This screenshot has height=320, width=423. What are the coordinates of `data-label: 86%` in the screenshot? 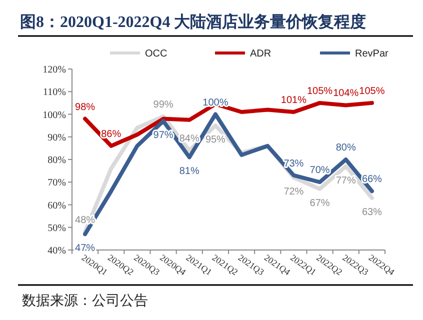 It's located at (111, 134).